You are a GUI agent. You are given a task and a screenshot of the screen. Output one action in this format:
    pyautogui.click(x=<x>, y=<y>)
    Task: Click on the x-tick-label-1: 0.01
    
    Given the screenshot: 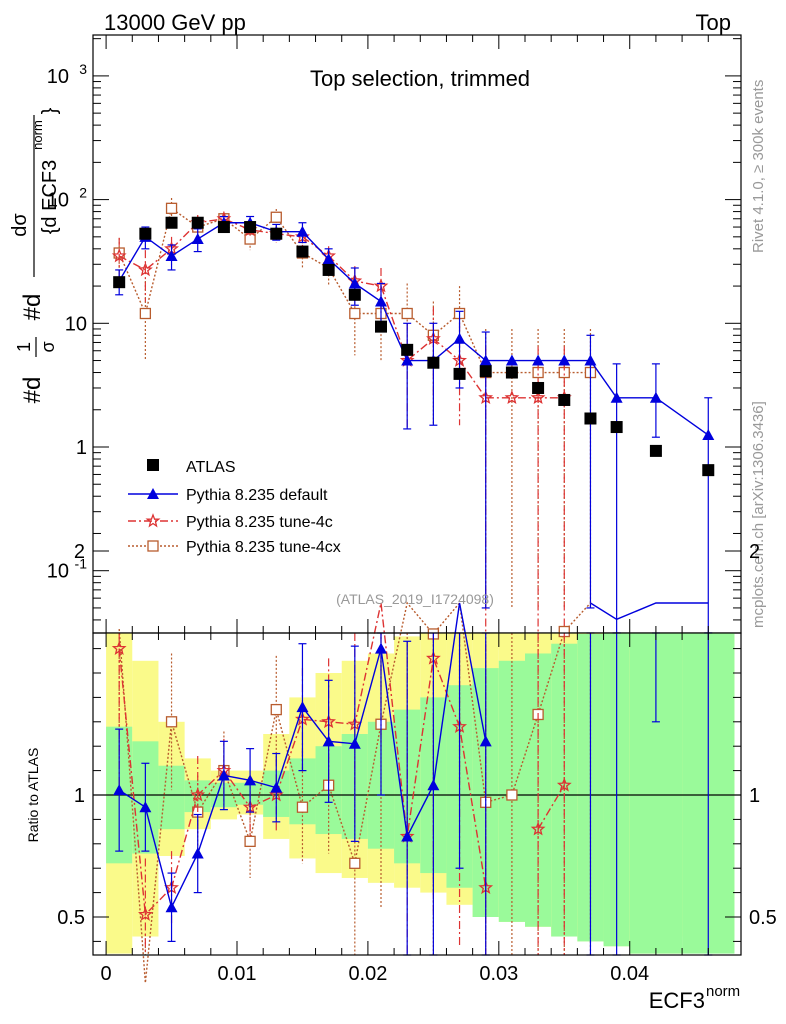 What is the action you would take?
    pyautogui.click(x=237, y=974)
    